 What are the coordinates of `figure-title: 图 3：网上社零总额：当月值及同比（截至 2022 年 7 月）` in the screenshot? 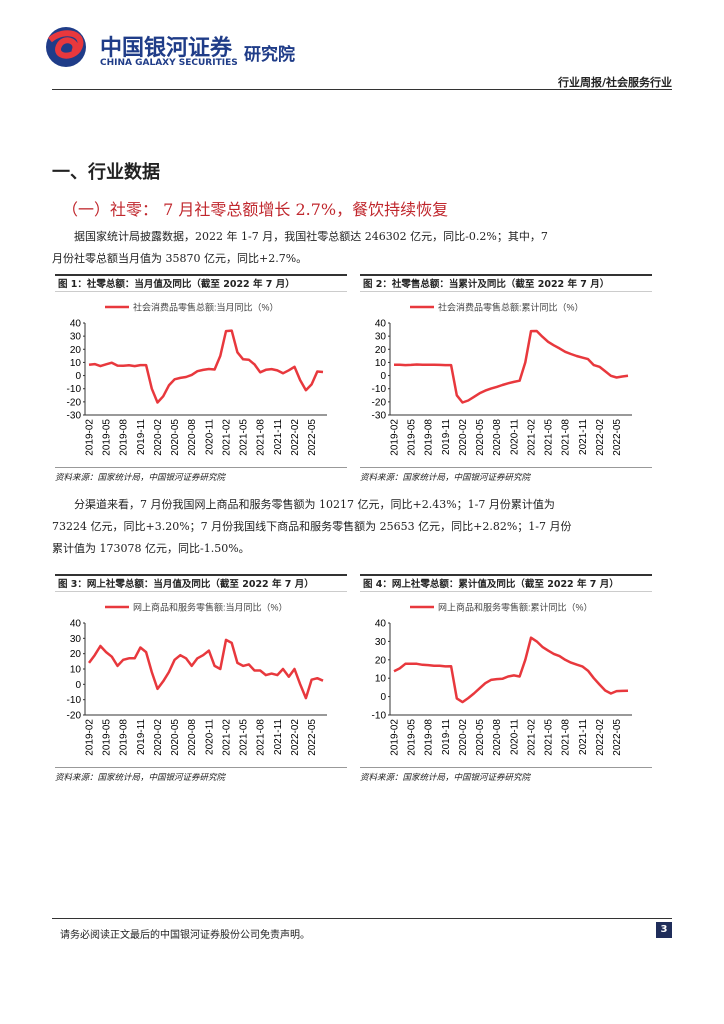 It's located at (201, 583).